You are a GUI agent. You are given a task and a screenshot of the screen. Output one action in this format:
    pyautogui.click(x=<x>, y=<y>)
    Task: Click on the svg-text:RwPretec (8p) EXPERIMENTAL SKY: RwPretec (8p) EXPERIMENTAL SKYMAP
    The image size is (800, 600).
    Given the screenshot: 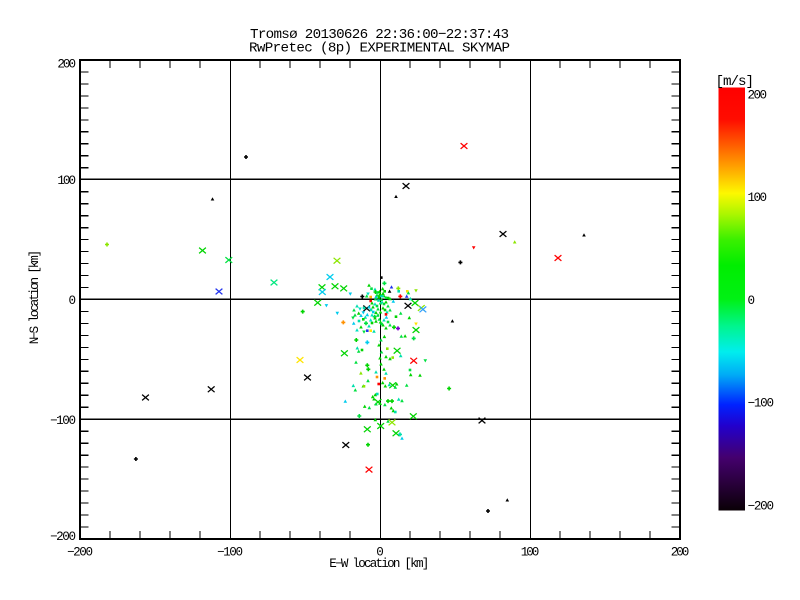 What is the action you would take?
    pyautogui.click(x=379, y=49)
    